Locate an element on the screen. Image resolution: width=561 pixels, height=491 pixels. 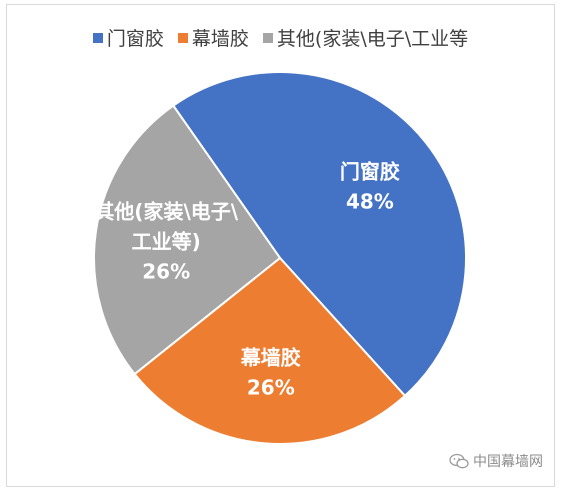
chart-legend: 门窗胶 幕墙胶 其他(家装\电子\工业等 is located at coordinates (280, 37).